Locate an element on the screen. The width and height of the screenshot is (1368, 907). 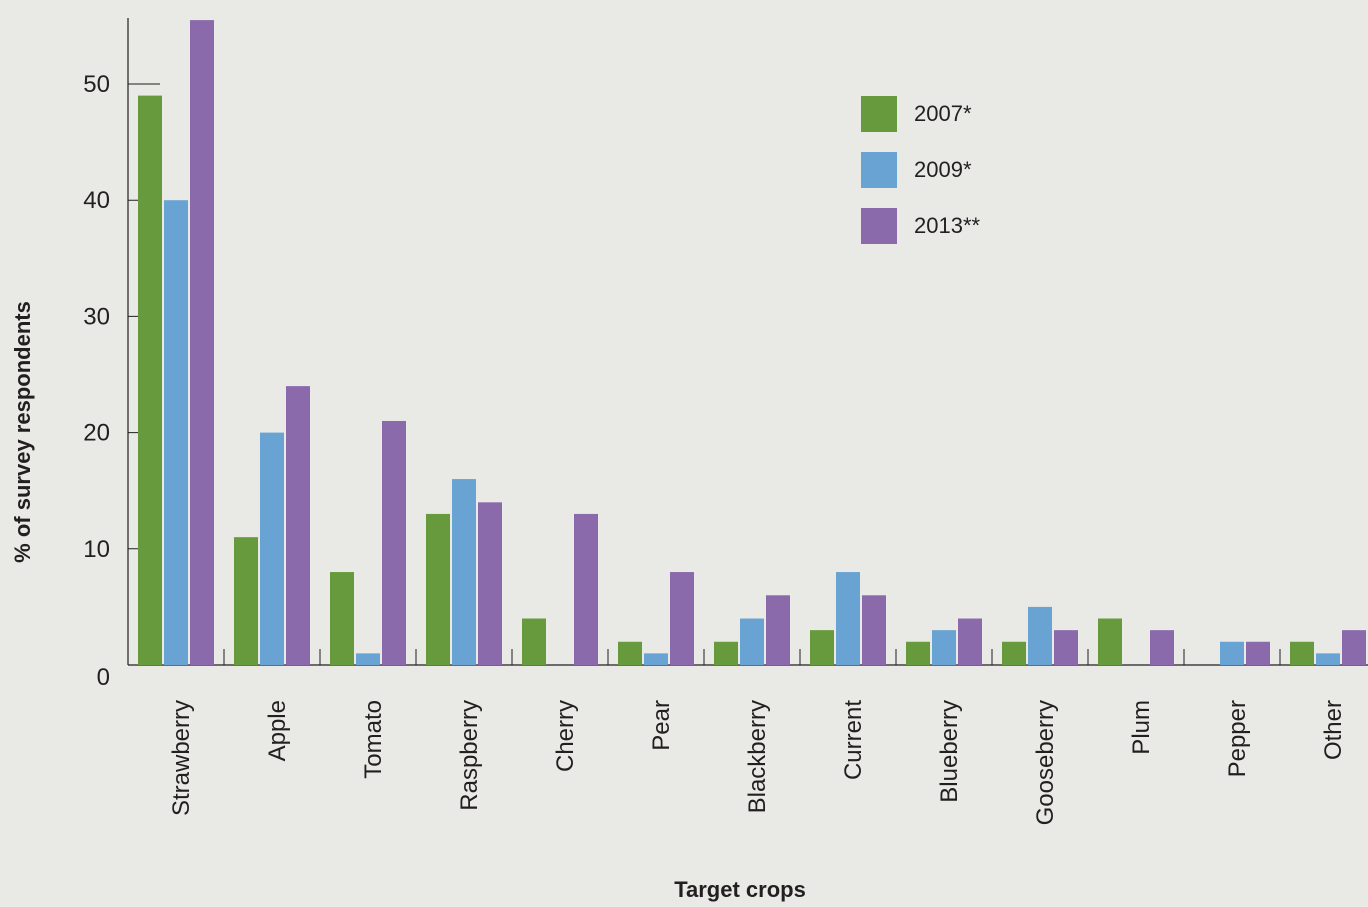
category-label-tomato: Tomato is located at coordinates (373, 739).